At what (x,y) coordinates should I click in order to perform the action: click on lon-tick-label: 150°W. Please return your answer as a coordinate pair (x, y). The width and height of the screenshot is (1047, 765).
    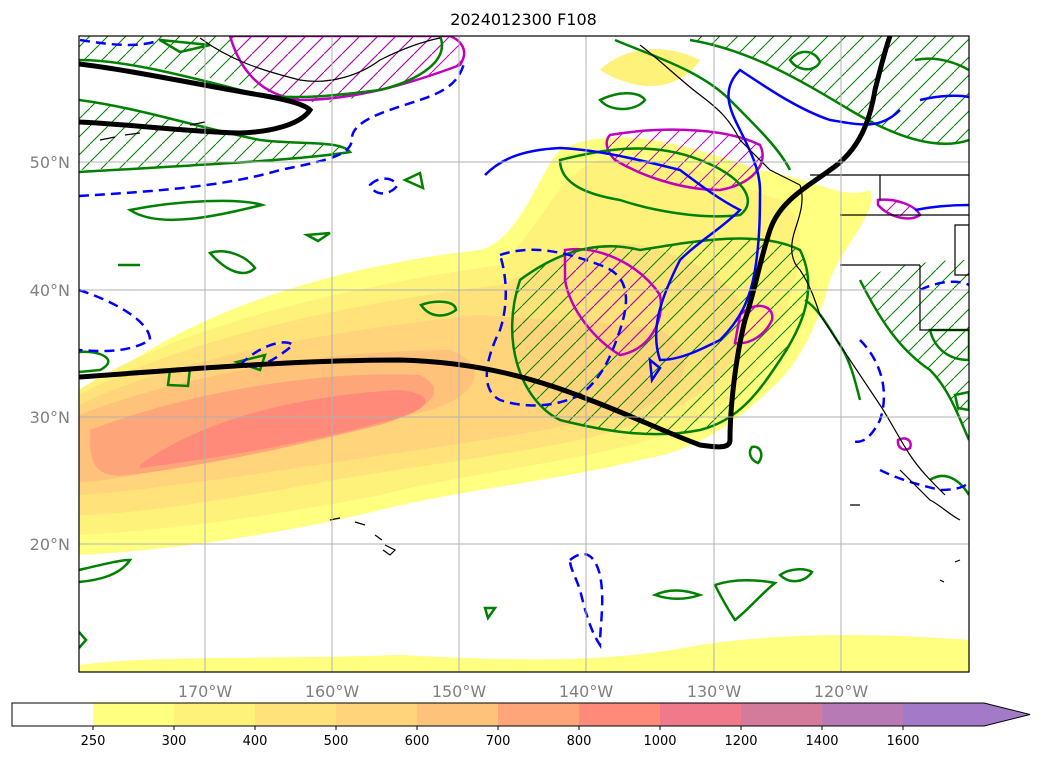
    Looking at the image, I should click on (459, 691).